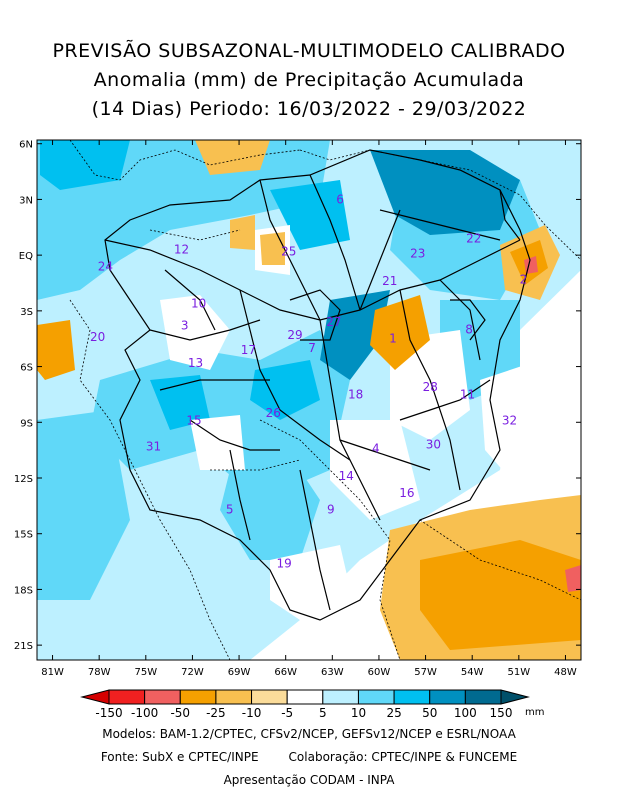 This screenshot has width=618, height=800. Describe the element at coordinates (469, 329) in the screenshot. I see `basin-label-8: 8` at that location.